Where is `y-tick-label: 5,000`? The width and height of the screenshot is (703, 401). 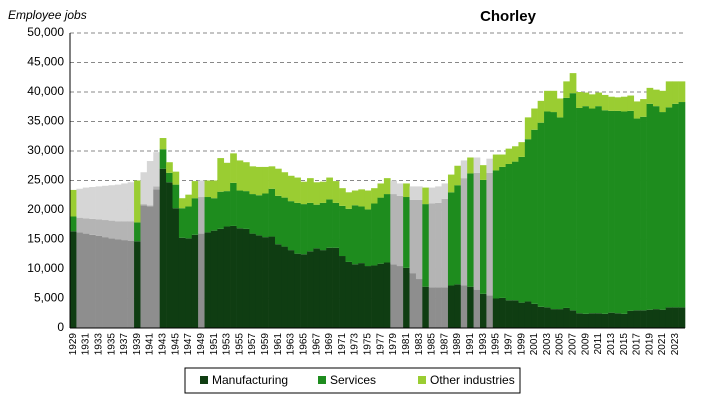 y-tick-label: 5,000 is located at coordinates (49, 298).